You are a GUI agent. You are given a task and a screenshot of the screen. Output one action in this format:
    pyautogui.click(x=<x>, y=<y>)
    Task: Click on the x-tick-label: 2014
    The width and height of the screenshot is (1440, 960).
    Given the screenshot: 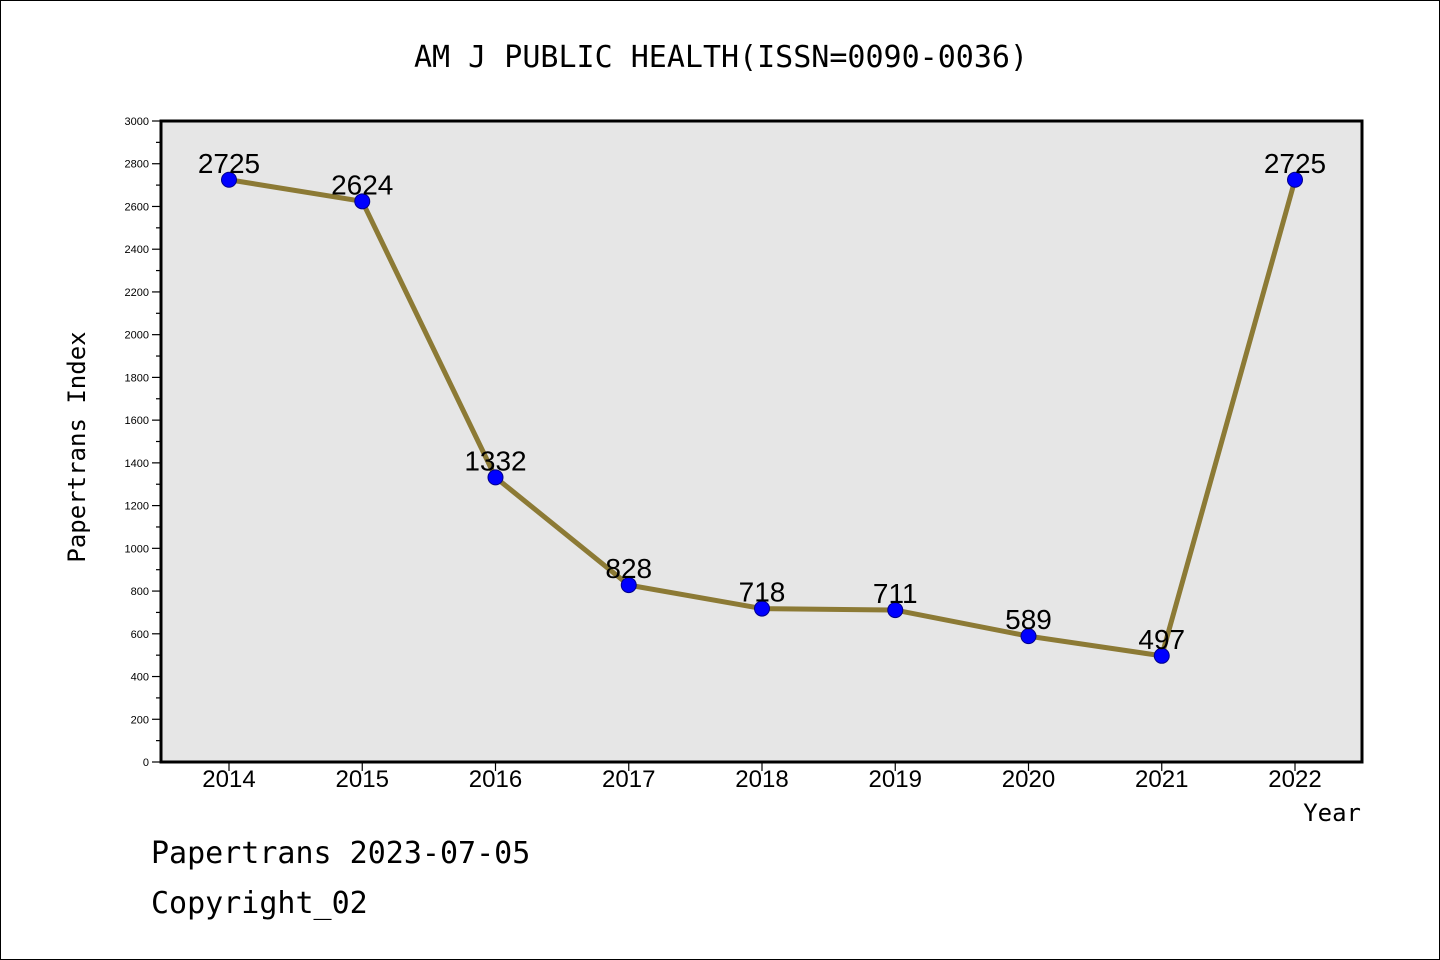 What is the action you would take?
    pyautogui.click(x=228, y=779)
    